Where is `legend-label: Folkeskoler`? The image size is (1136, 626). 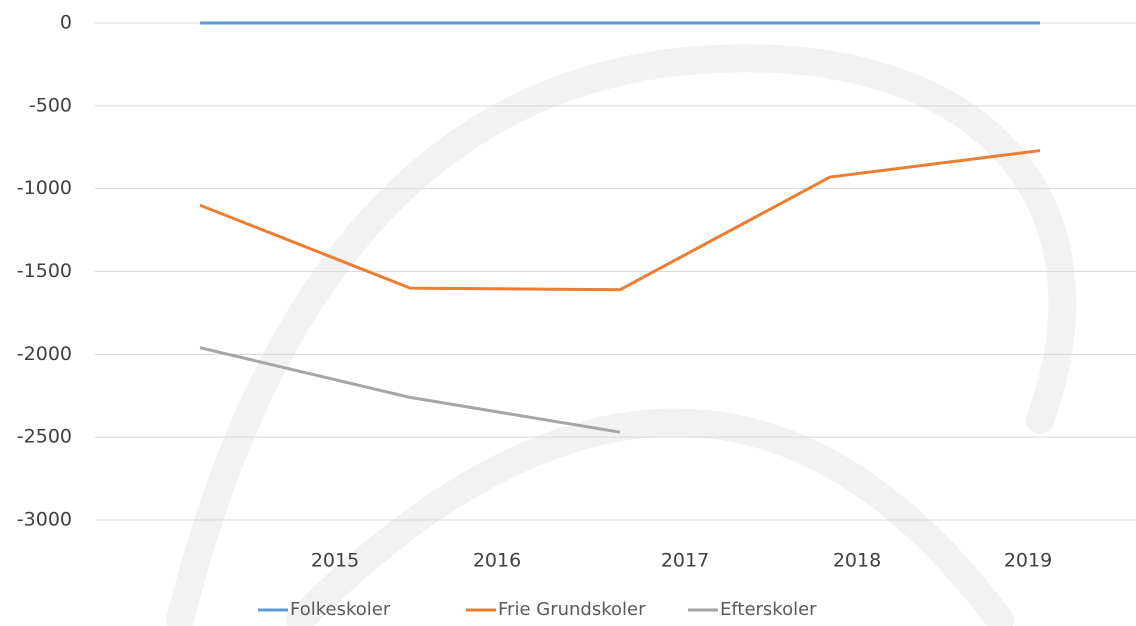
legend-label: Folkeskoler is located at coordinates (340, 609).